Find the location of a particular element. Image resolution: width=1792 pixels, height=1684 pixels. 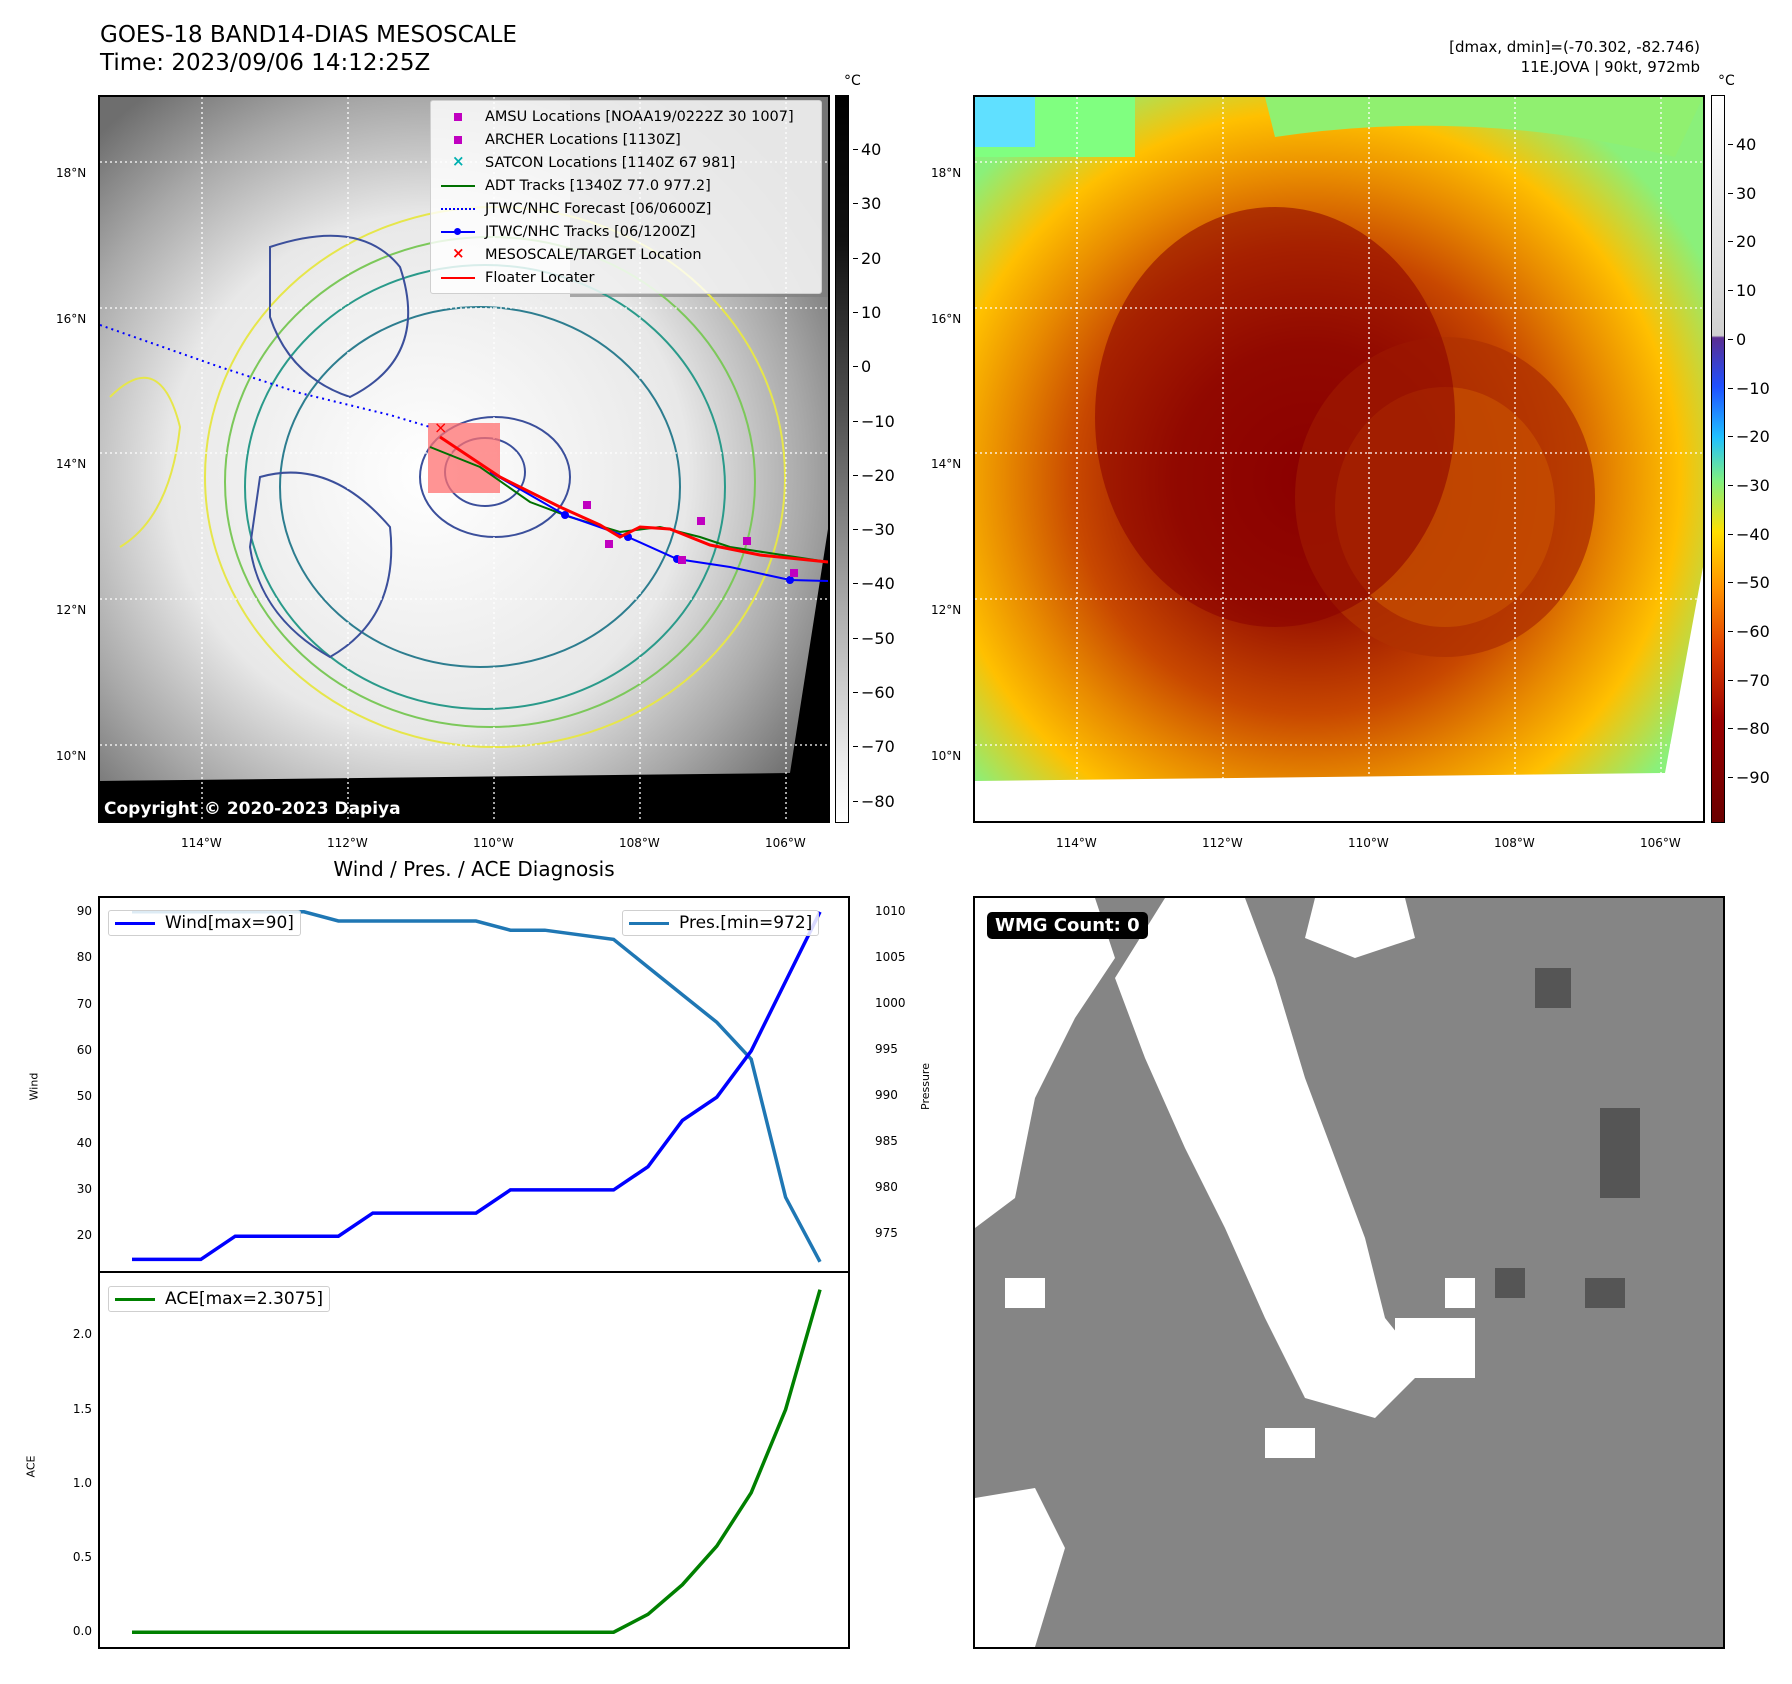

wind-tick: 50 is located at coordinates (84, 1096).